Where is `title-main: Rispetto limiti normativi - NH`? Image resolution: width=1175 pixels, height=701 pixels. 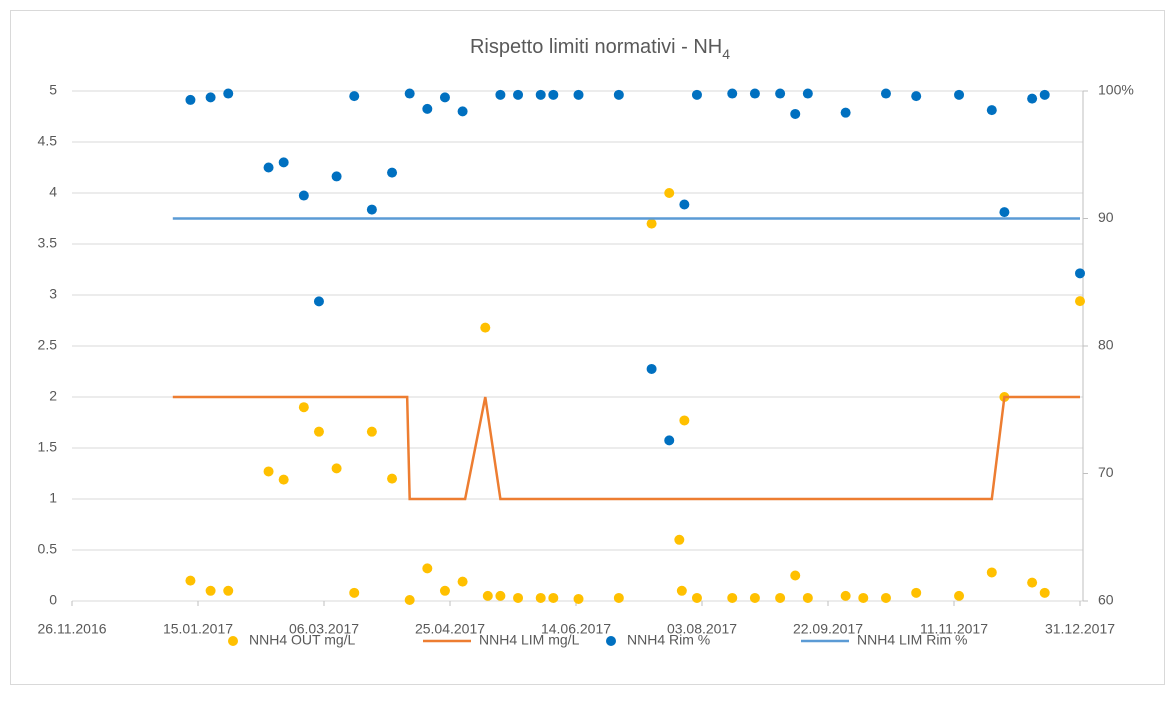
title-main: Rispetto limiti normativi - NH is located at coordinates (596, 47).